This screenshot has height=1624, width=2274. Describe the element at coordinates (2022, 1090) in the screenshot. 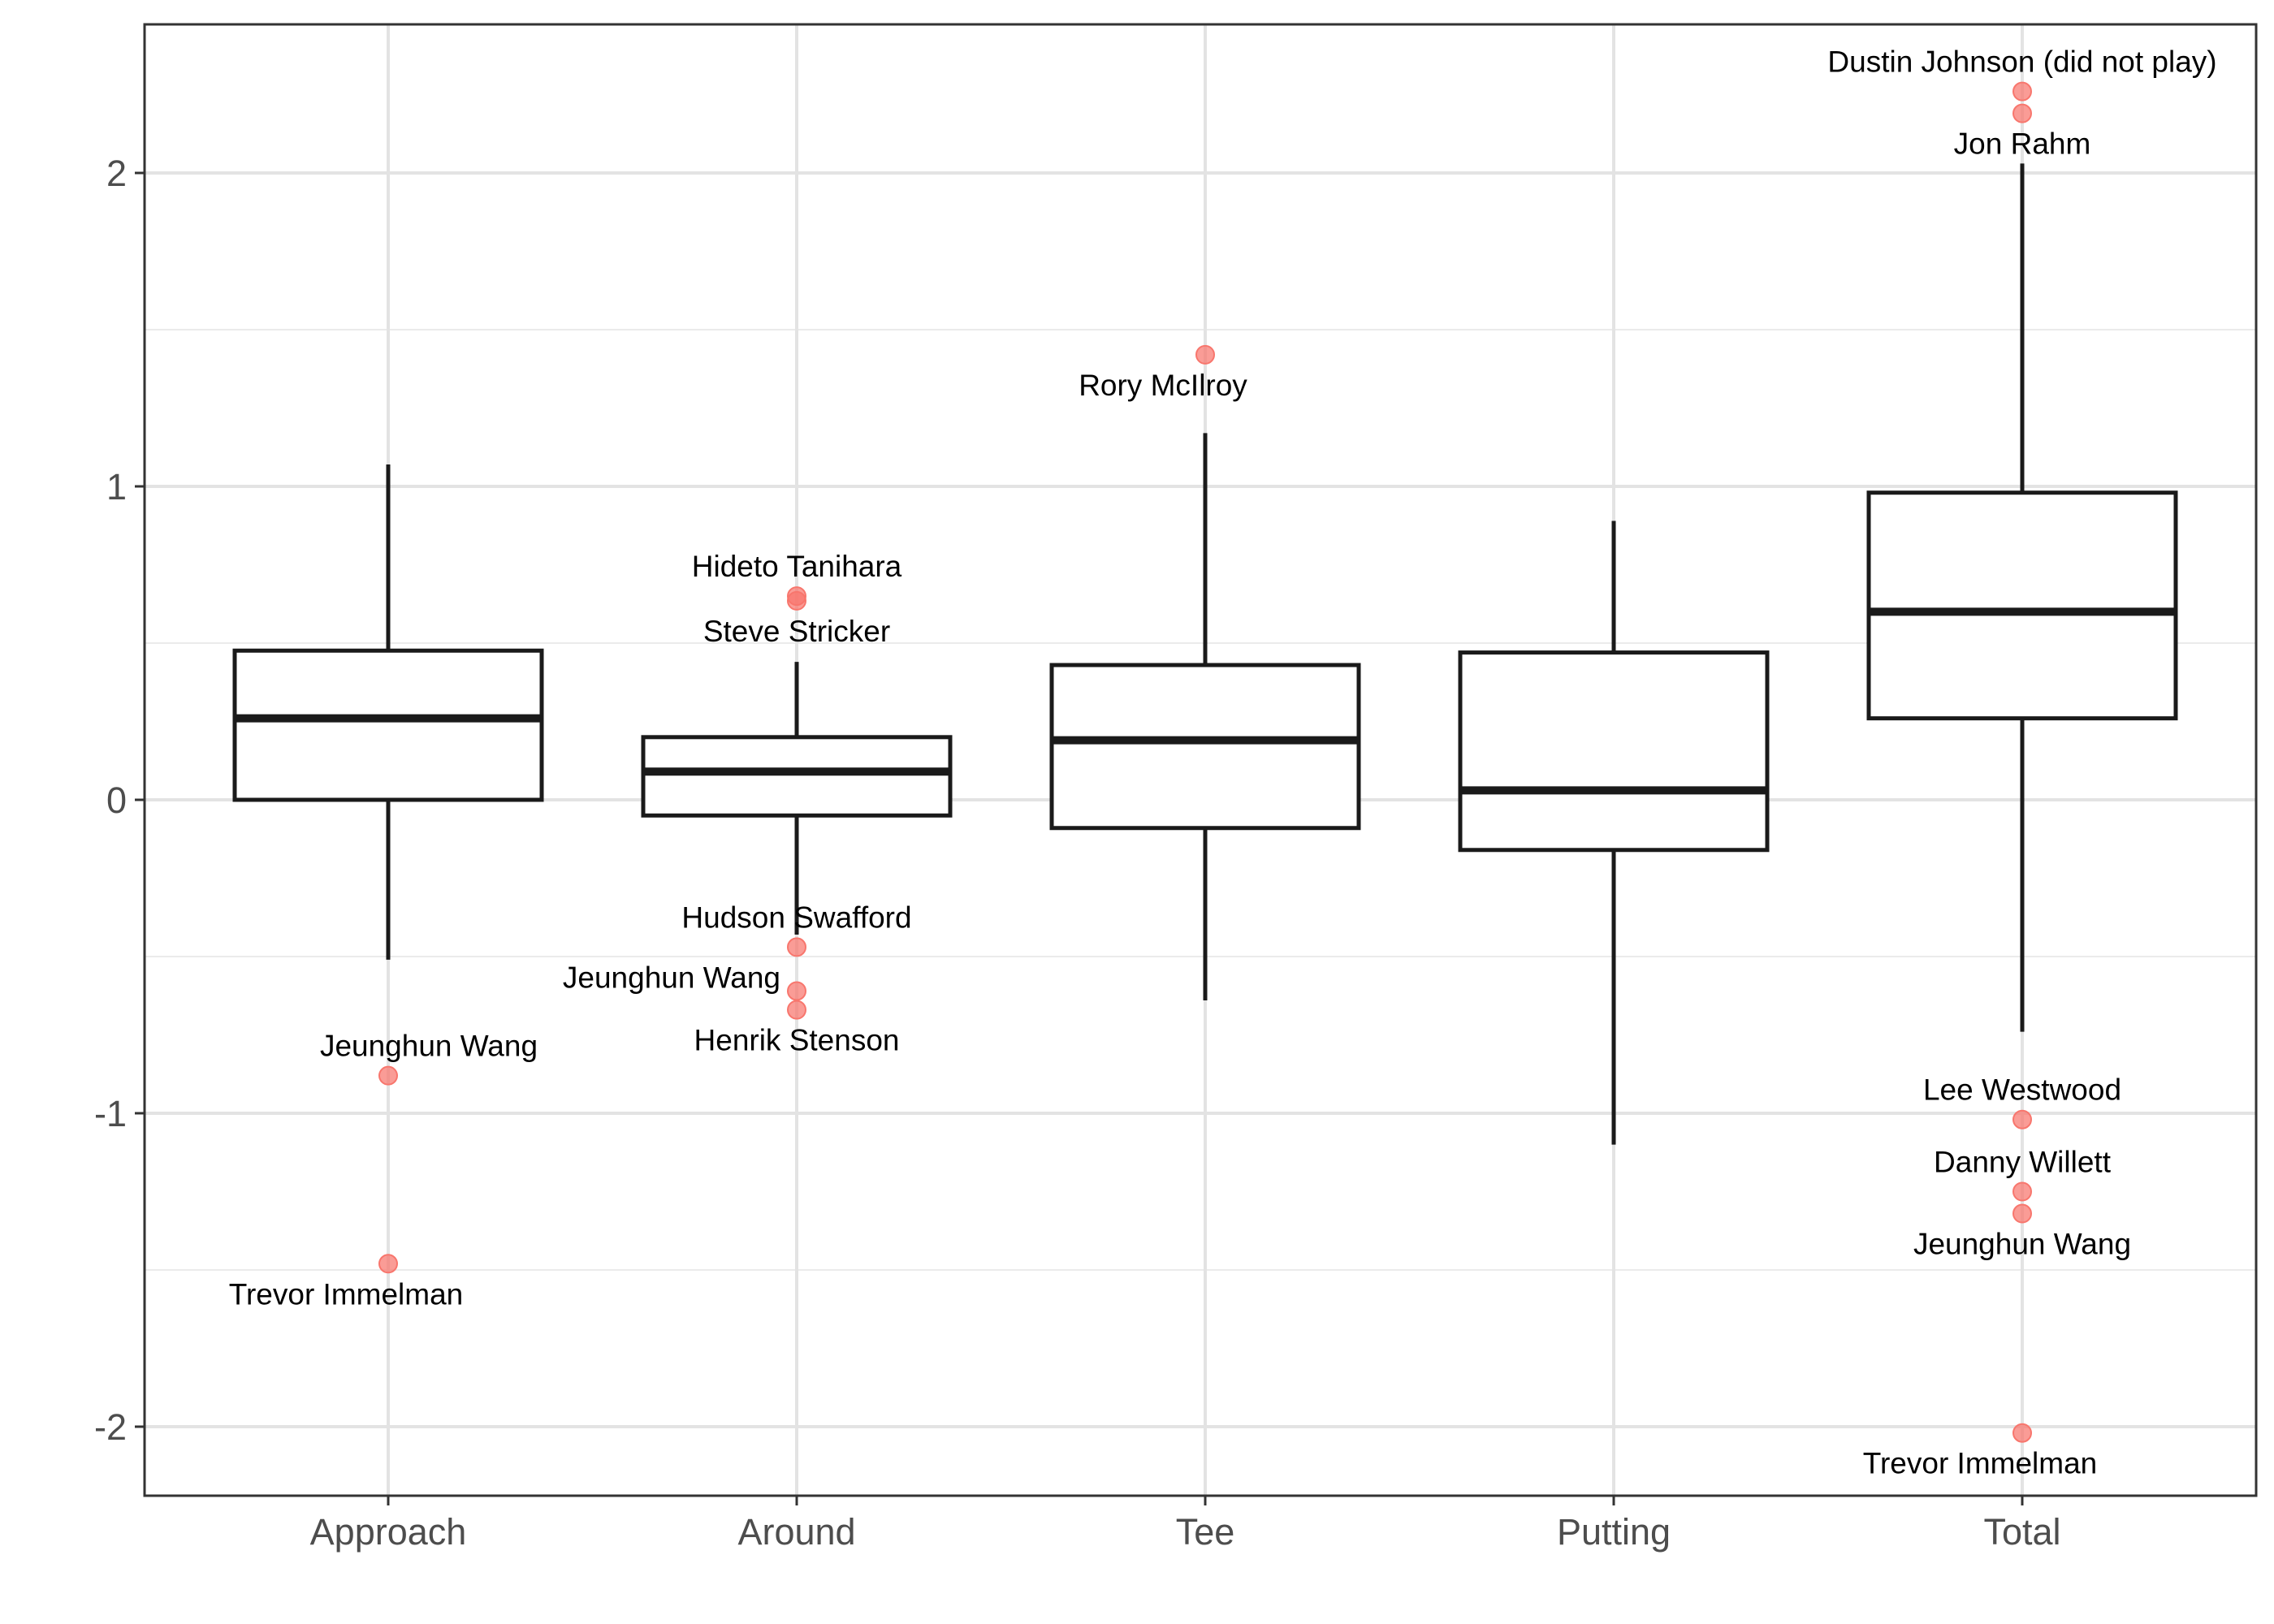

I see `outlier-label: Lee Westwood` at that location.